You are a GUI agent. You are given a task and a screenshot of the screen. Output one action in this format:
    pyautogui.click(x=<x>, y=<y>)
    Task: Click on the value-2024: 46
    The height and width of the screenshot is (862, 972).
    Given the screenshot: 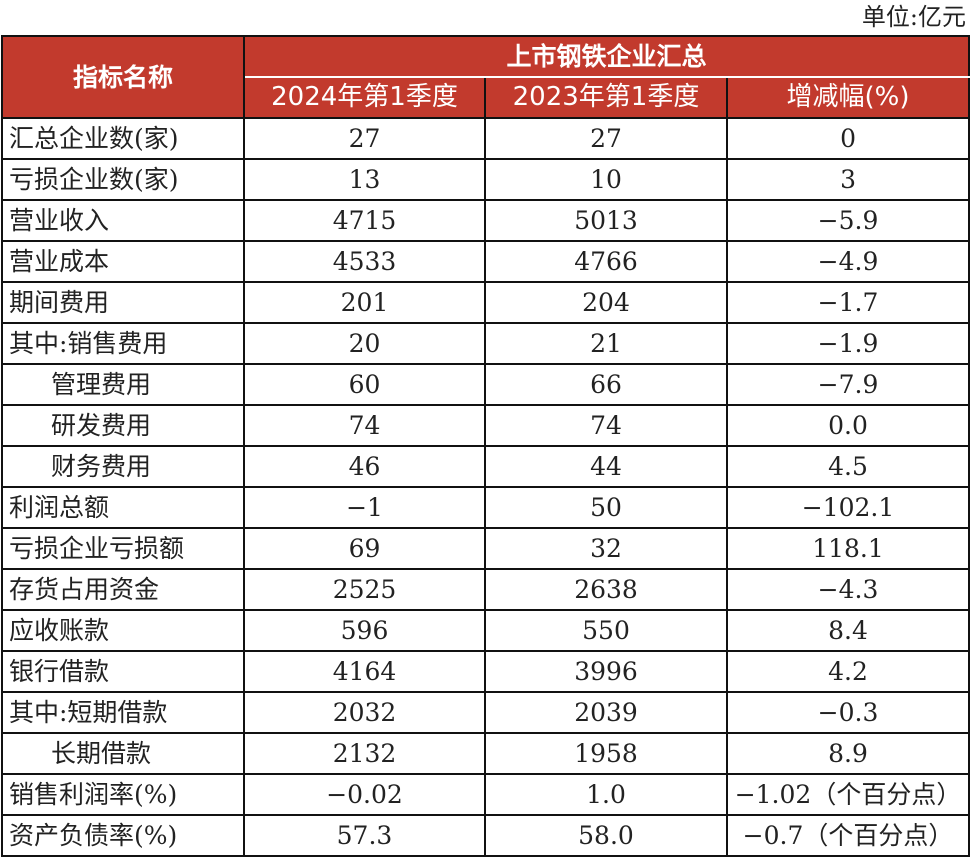 What is the action you would take?
    pyautogui.click(x=364, y=466)
    